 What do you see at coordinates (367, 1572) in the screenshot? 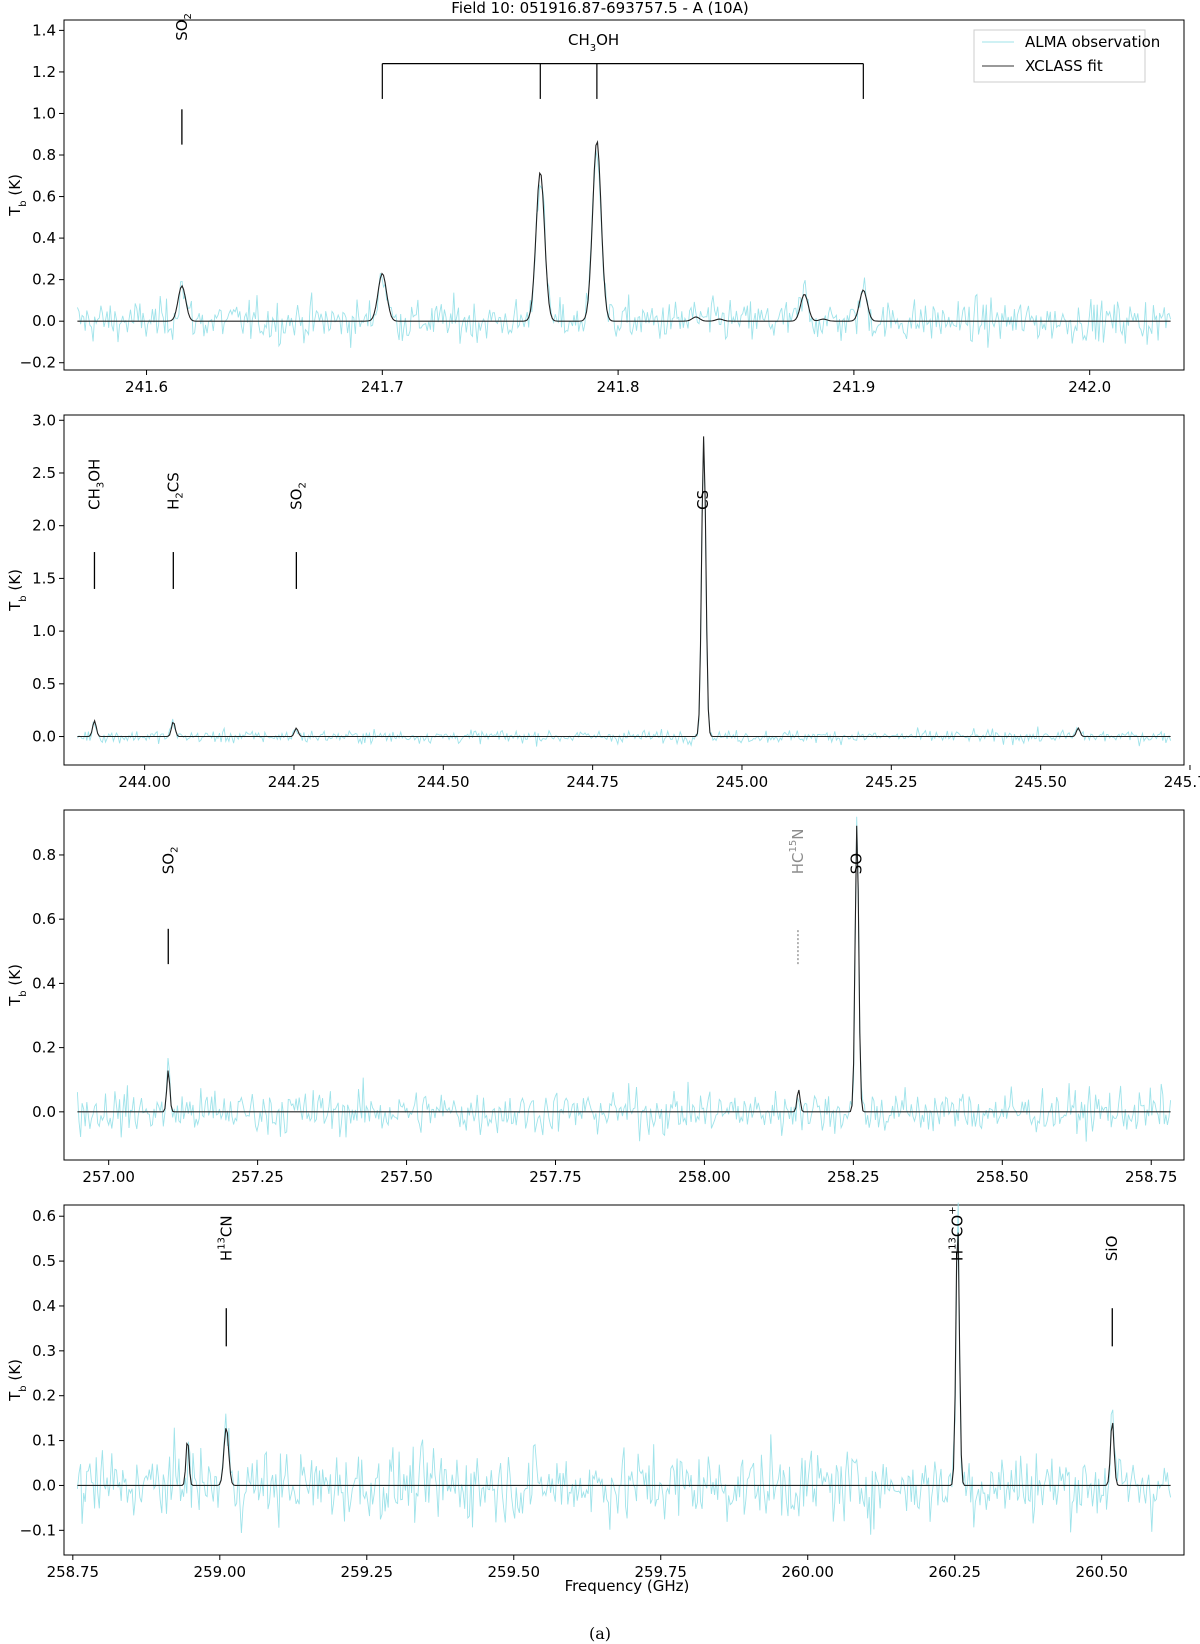
I see `x-tick-label: 259.25` at bounding box center [367, 1572].